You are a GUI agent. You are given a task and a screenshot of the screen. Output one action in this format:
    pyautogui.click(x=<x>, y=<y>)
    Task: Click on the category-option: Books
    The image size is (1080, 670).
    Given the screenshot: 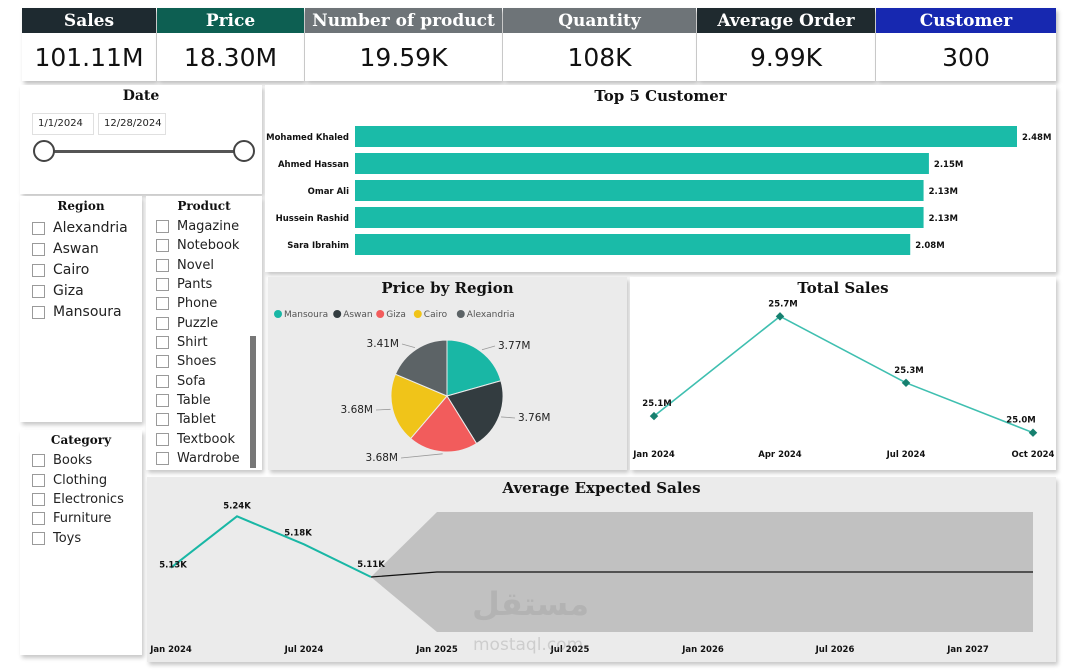 What is the action you would take?
    pyautogui.click(x=62, y=460)
    